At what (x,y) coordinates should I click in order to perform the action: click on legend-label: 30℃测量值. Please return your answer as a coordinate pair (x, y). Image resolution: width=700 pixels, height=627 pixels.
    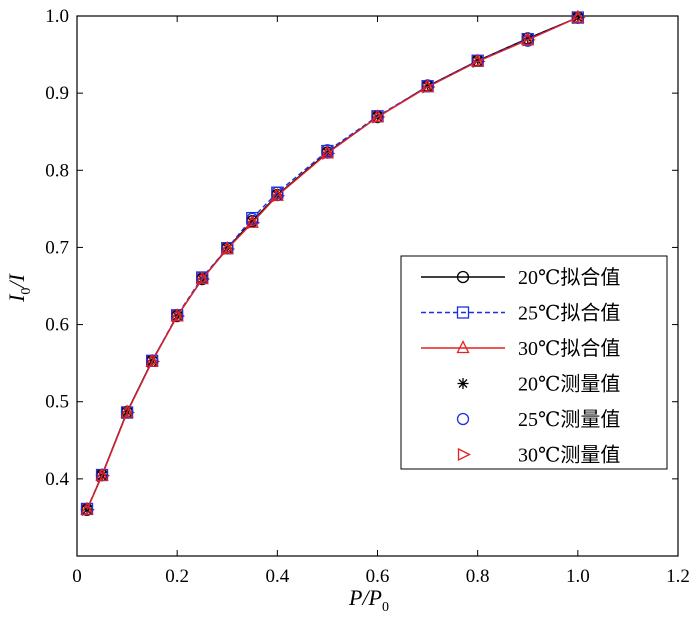
    Looking at the image, I should click on (569, 455).